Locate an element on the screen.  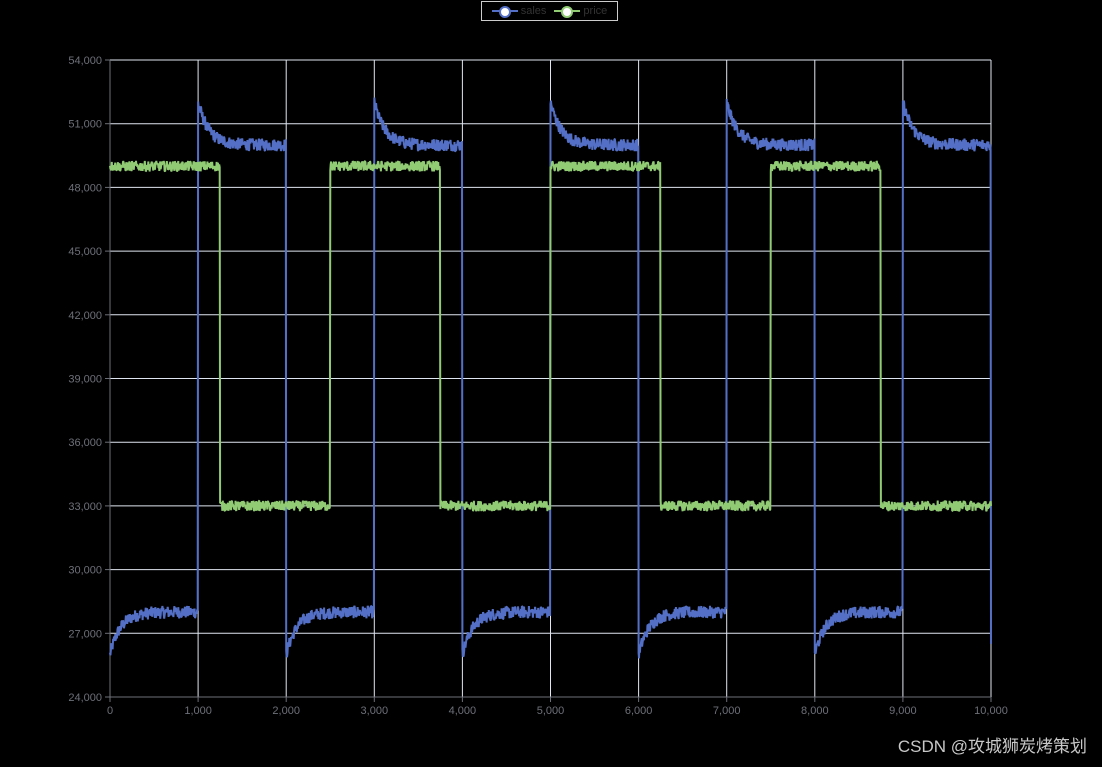
legend-label-price: price is located at coordinates (595, 11).